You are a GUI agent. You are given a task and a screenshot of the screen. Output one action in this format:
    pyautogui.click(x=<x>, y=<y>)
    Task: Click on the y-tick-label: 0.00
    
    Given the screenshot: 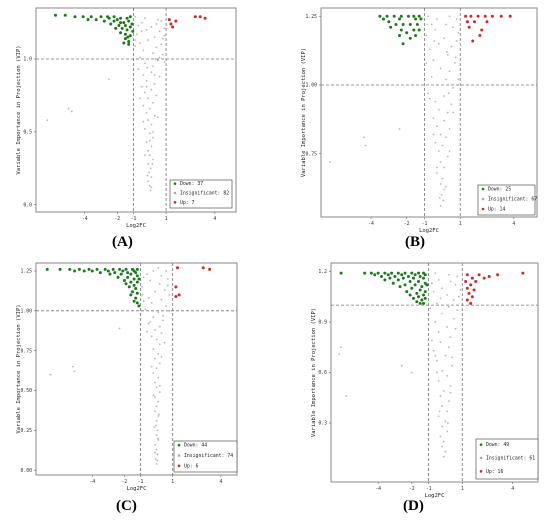 What is the action you would take?
    pyautogui.click(x=26, y=471)
    